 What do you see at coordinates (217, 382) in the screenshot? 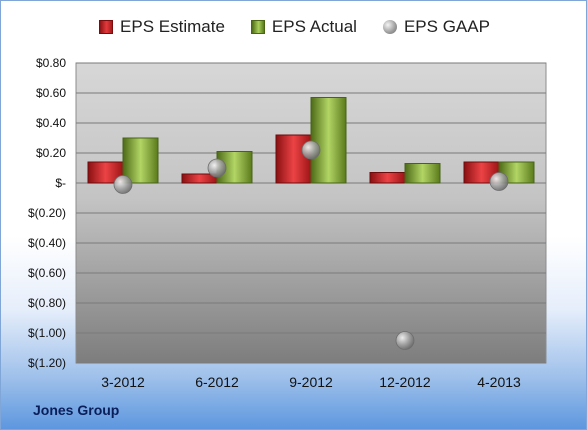
I see `x-tick-label: 6-2012` at bounding box center [217, 382].